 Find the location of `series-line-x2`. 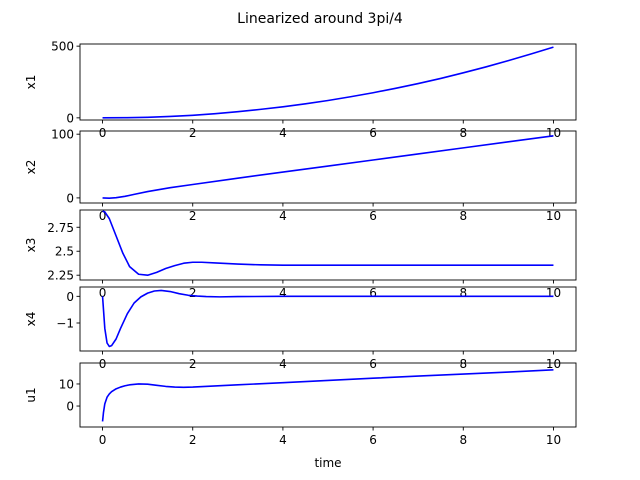

series-line-x2 is located at coordinates (328, 167).